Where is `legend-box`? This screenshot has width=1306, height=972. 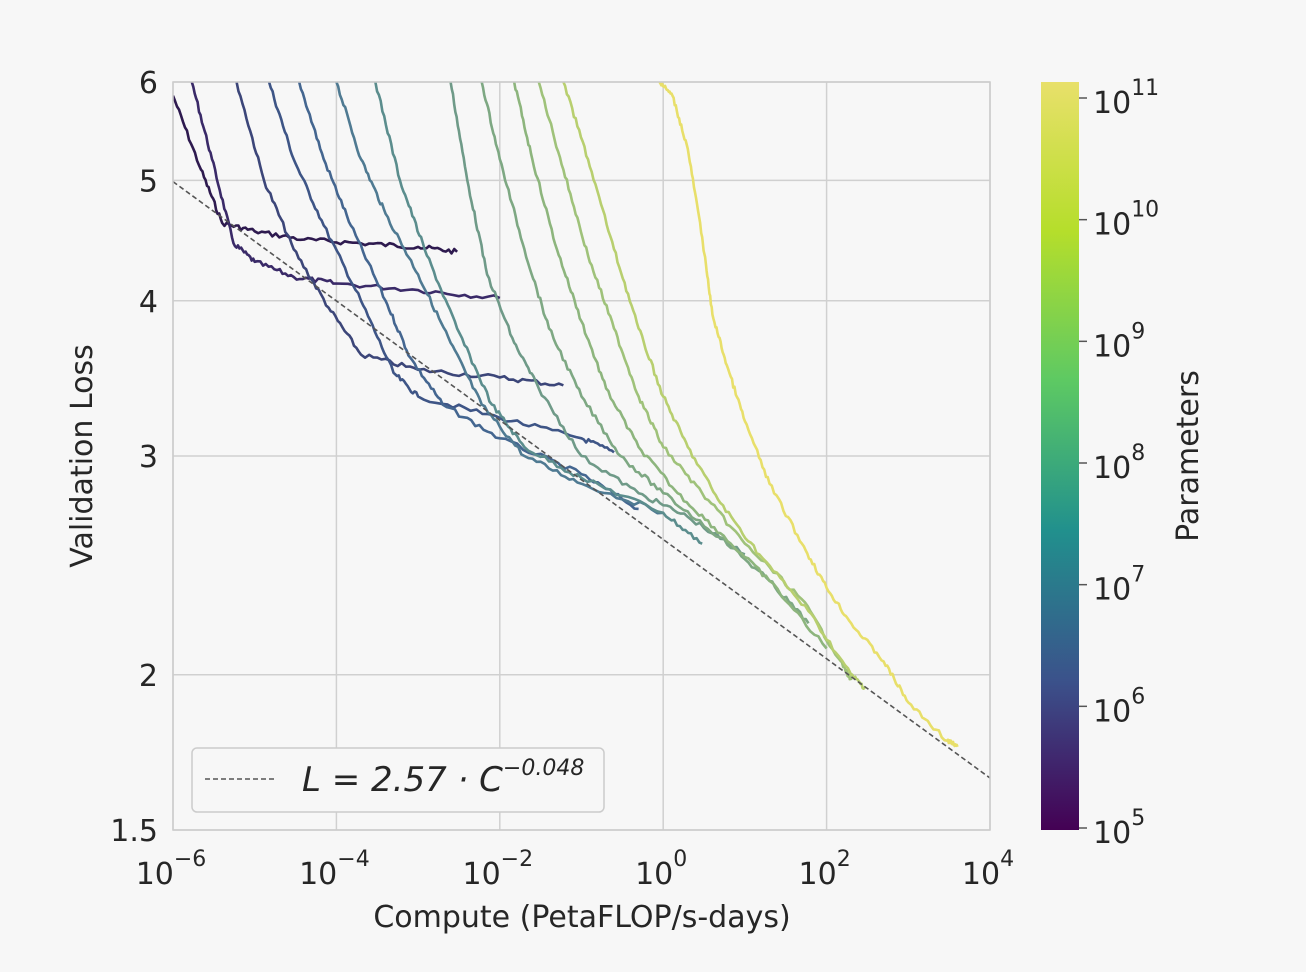
legend-box is located at coordinates (398, 780).